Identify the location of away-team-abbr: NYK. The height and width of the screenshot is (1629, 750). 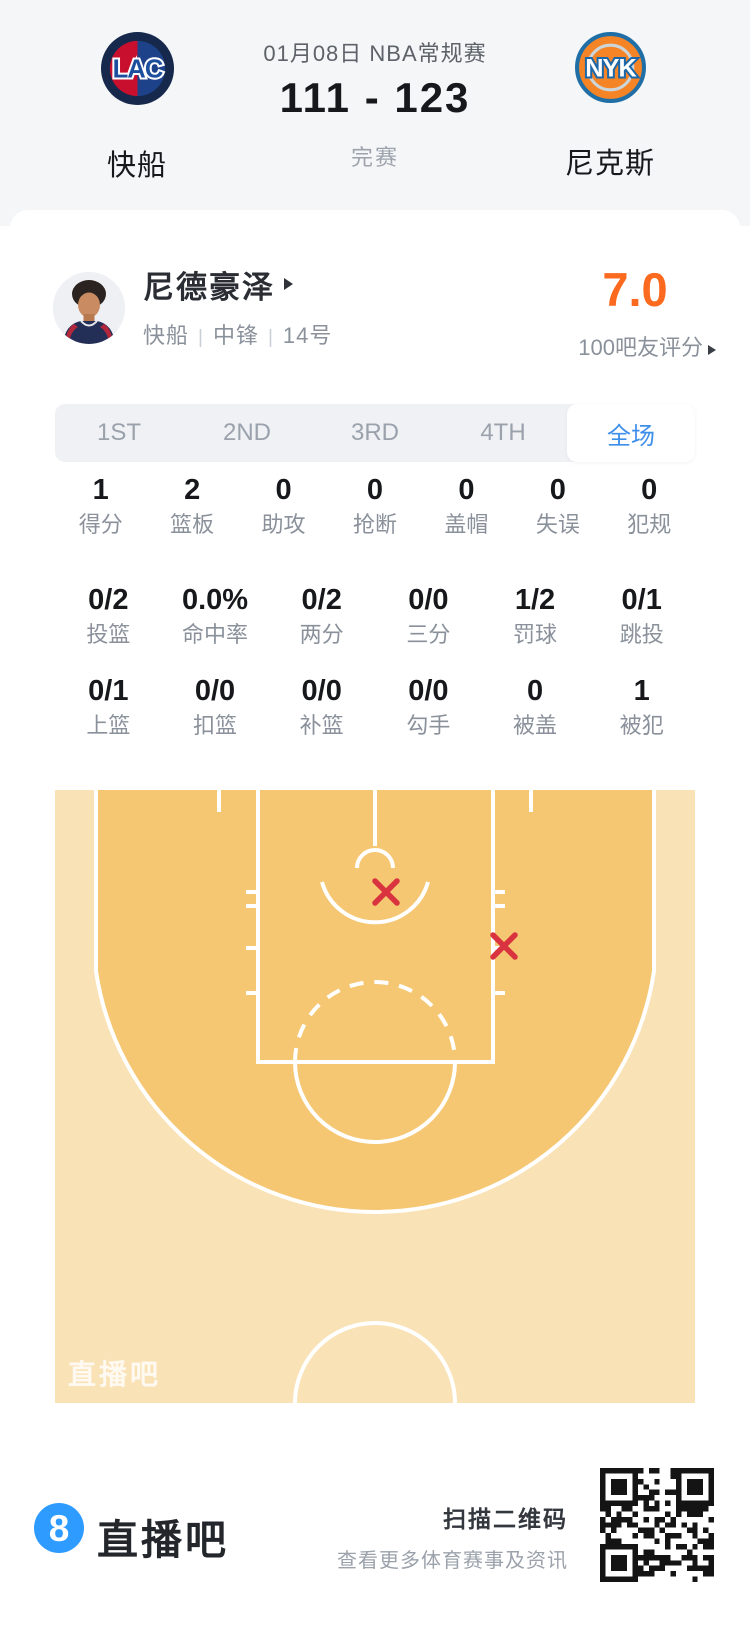
(611, 69).